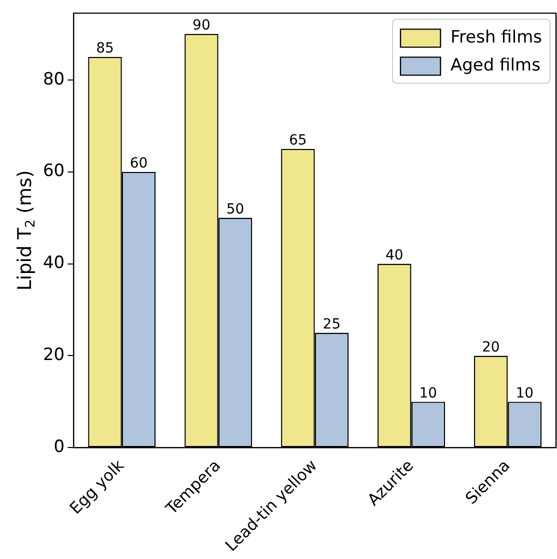  I want to click on y-tick-label: 80, so click(53, 79).